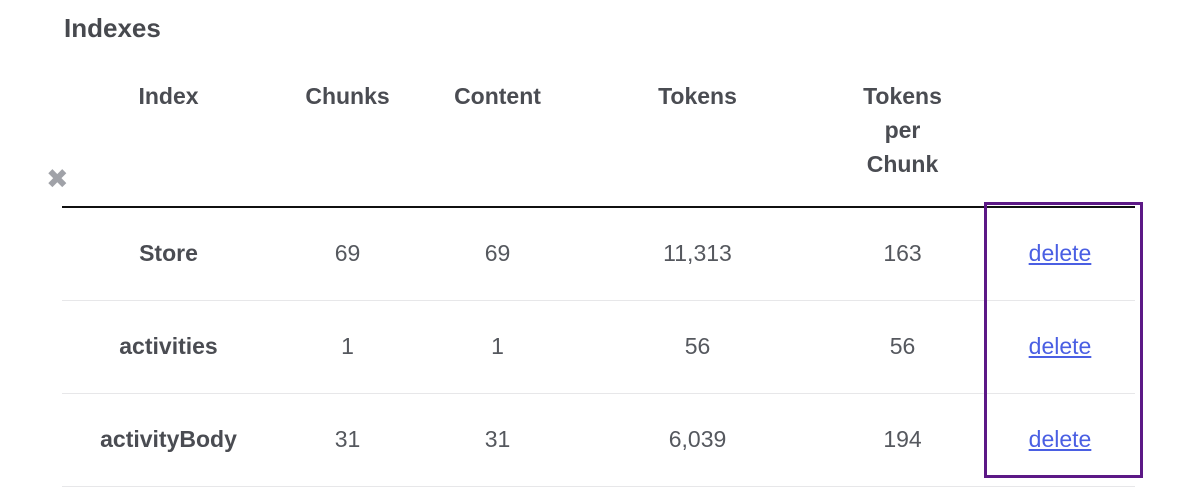 Image resolution: width=1182 pixels, height=490 pixels. I want to click on column-header-tokens-label: Tokens, so click(697, 96).